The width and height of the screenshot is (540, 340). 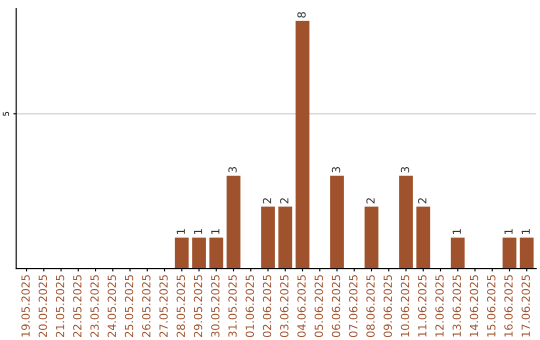 I want to click on x-tick-label: 19.05.2025, so click(x=25, y=306).